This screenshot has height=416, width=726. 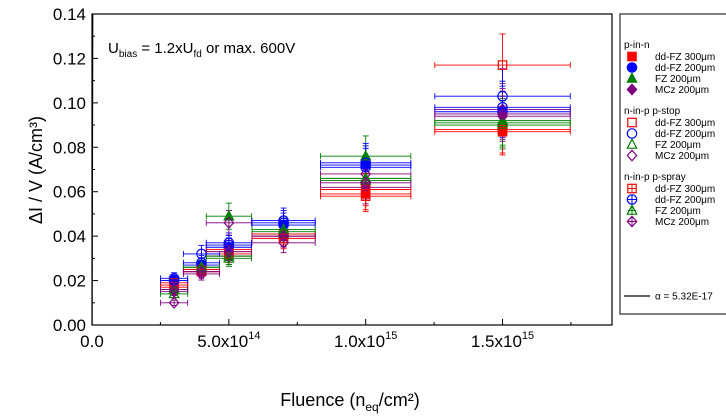 I want to click on y-tick-label: 0.06, so click(x=69, y=192).